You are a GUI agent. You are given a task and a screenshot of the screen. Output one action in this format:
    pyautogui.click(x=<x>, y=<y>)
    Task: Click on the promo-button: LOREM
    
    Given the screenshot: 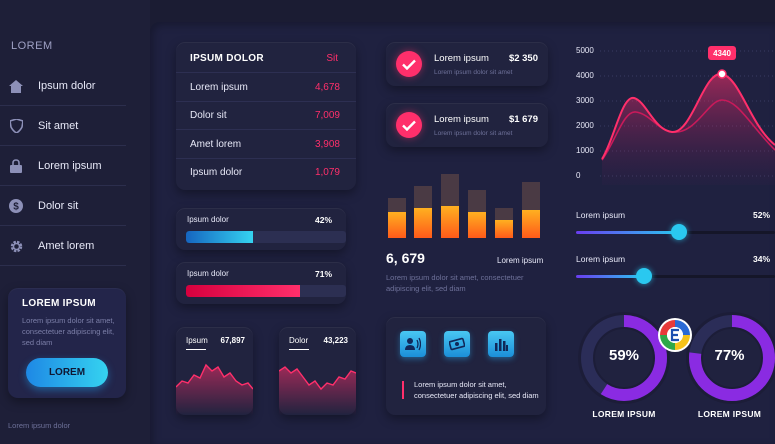 What is the action you would take?
    pyautogui.click(x=67, y=372)
    